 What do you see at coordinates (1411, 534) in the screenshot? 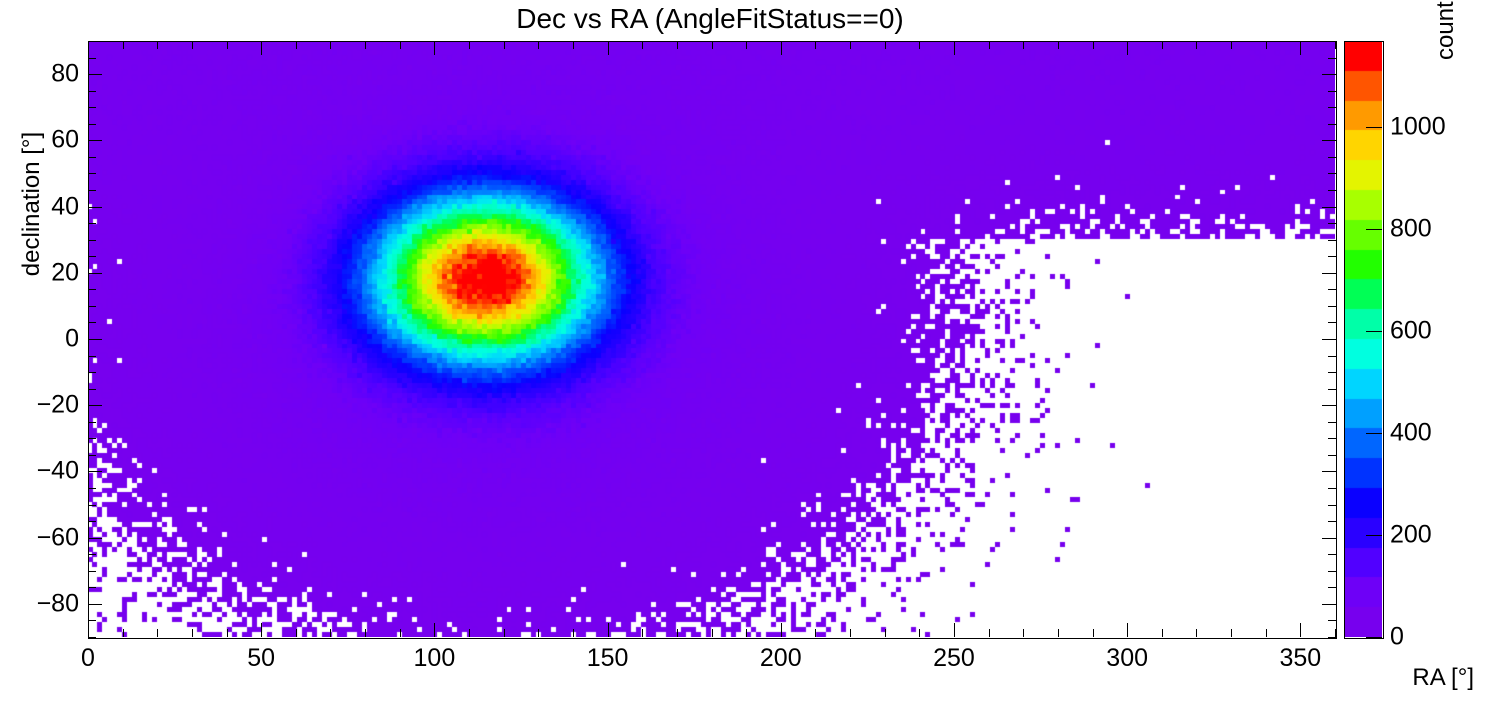
I see `colorbar-tick-label: 200` at bounding box center [1411, 534].